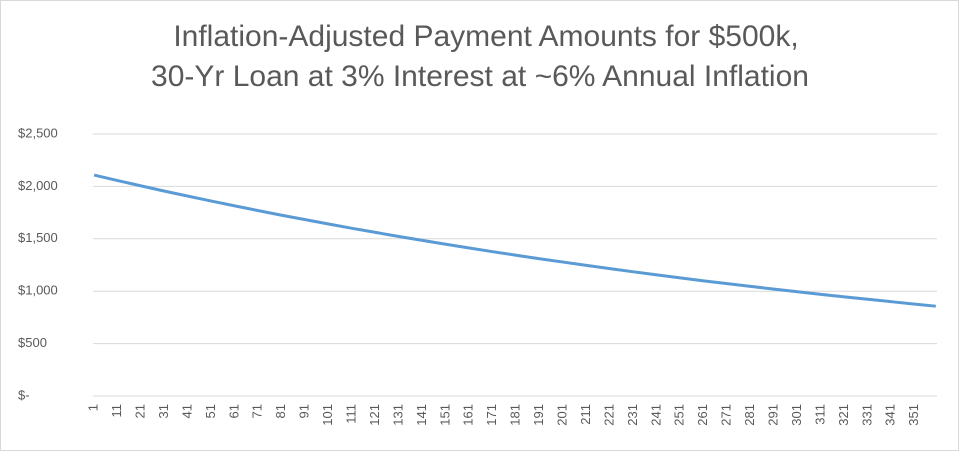 This screenshot has width=959, height=451. What do you see at coordinates (866, 415) in the screenshot?
I see `x-tick-label: 331` at bounding box center [866, 415].